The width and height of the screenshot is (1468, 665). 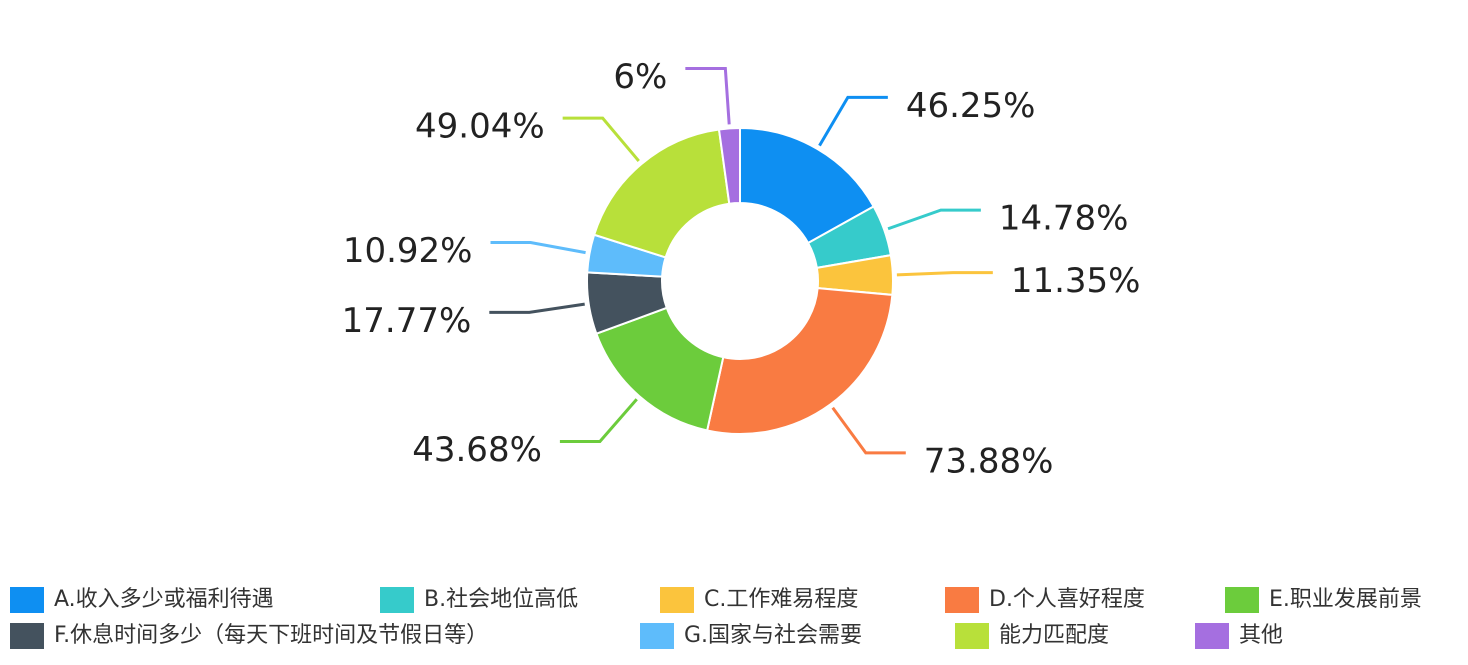 I want to click on legend-label: F.休息时间多少（每天下班时间及节假日等）, so click(x=271, y=635).